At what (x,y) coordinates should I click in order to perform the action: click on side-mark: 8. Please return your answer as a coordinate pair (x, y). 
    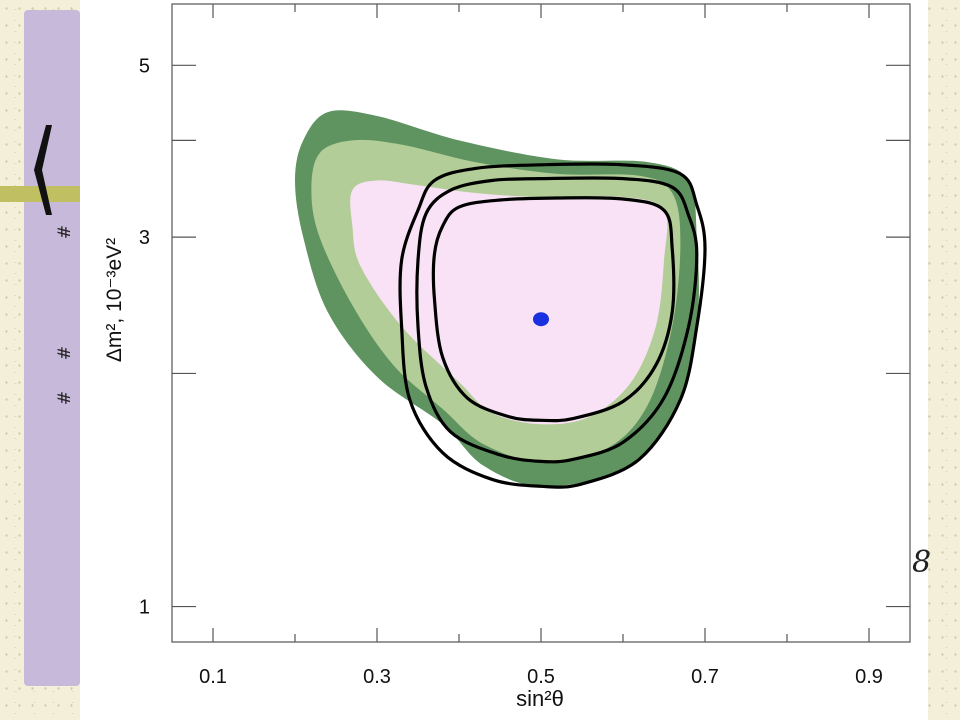
    Looking at the image, I should click on (922, 562).